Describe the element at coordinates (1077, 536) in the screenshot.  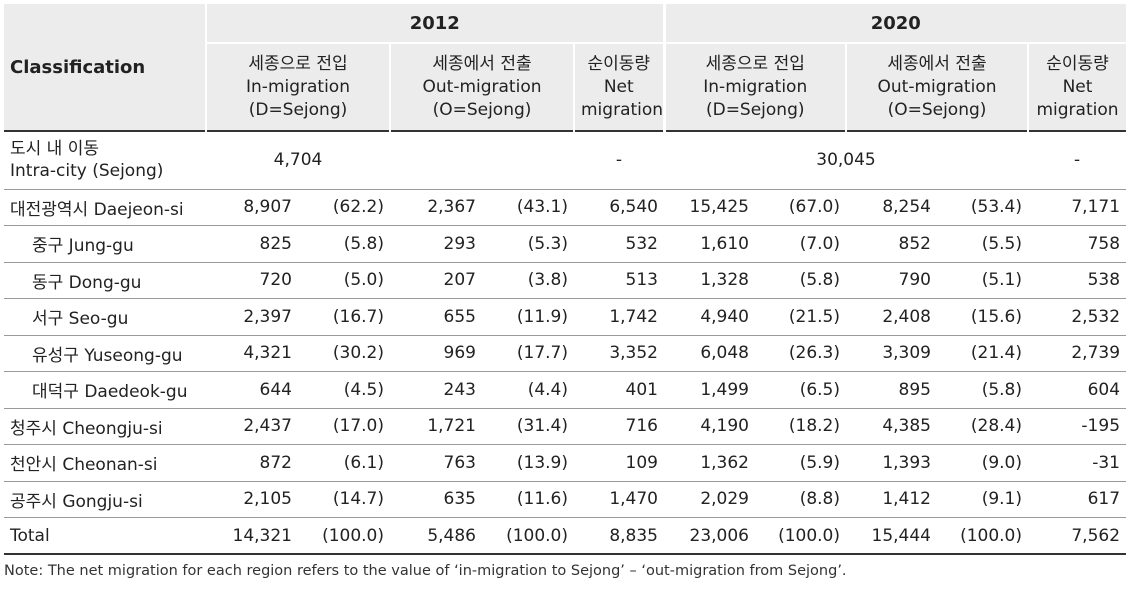
I see `cell-net20: 7,562` at that location.